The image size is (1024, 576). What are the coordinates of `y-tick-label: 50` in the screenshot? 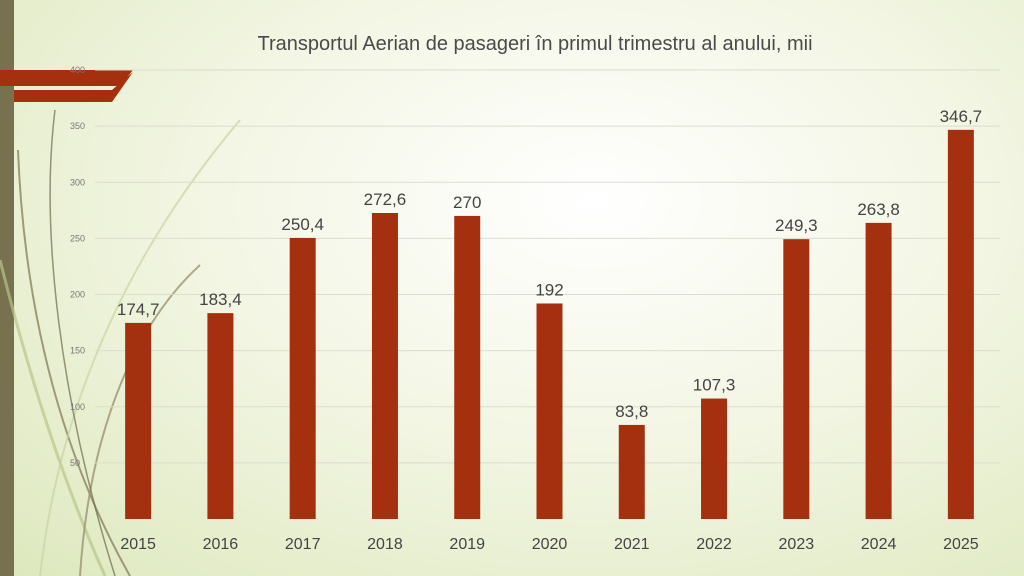 It's located at (75, 463).